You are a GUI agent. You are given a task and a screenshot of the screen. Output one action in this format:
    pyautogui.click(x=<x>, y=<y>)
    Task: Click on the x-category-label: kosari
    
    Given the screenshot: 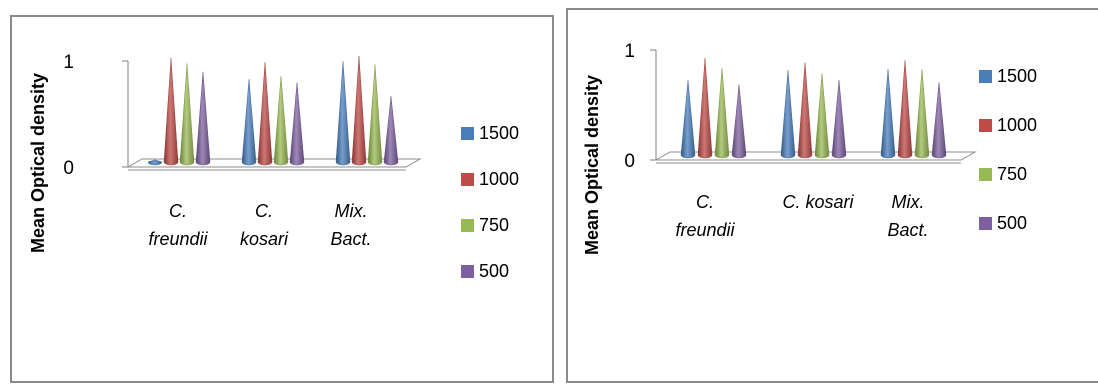 What is the action you would take?
    pyautogui.click(x=264, y=239)
    